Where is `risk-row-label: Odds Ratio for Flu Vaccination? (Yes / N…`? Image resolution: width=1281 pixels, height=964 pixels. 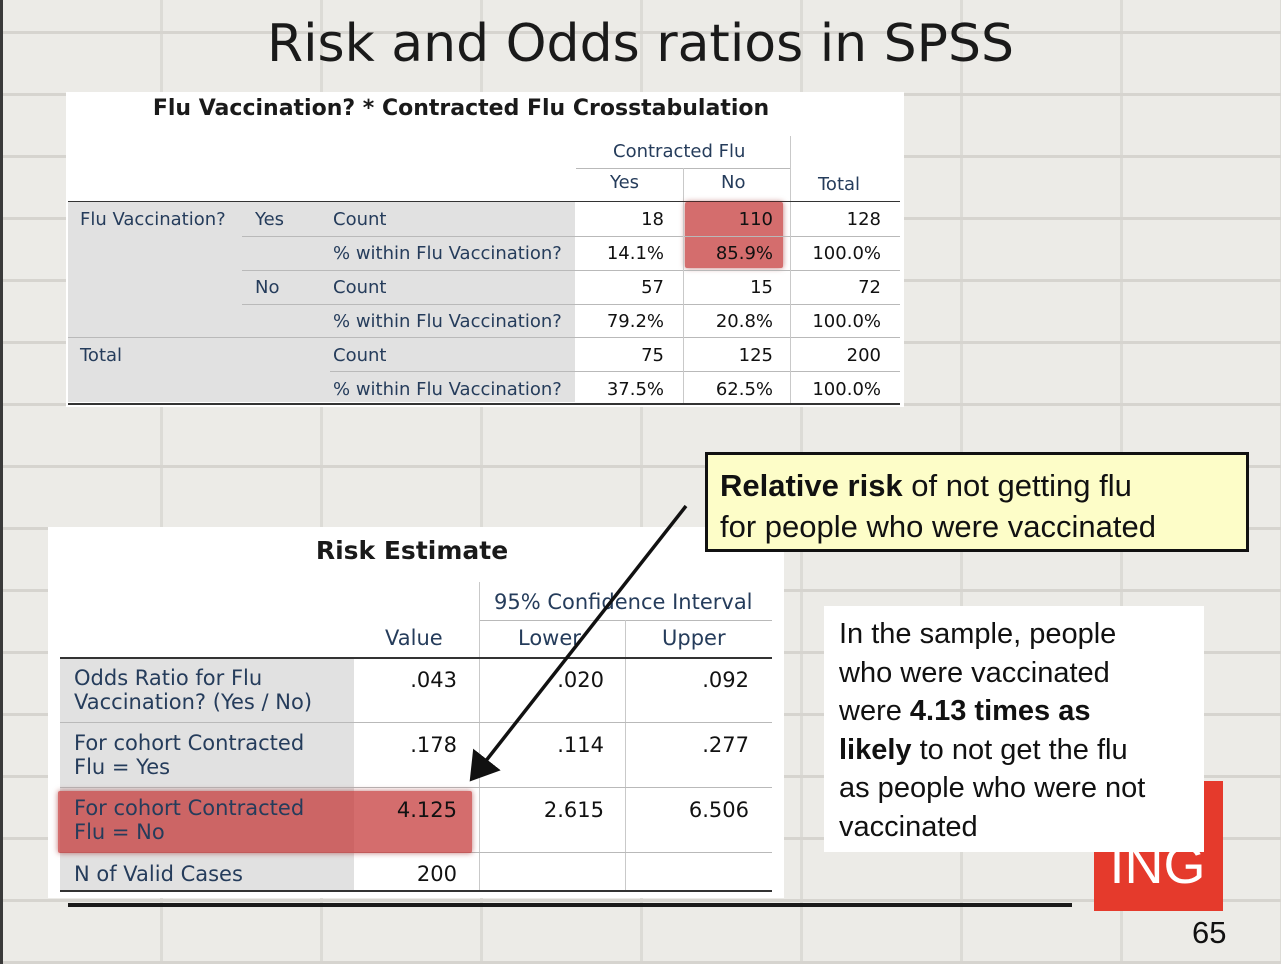
risk-row-label: Odds Ratio for Flu Vaccination? (Yes / N… is located at coordinates (193, 690).